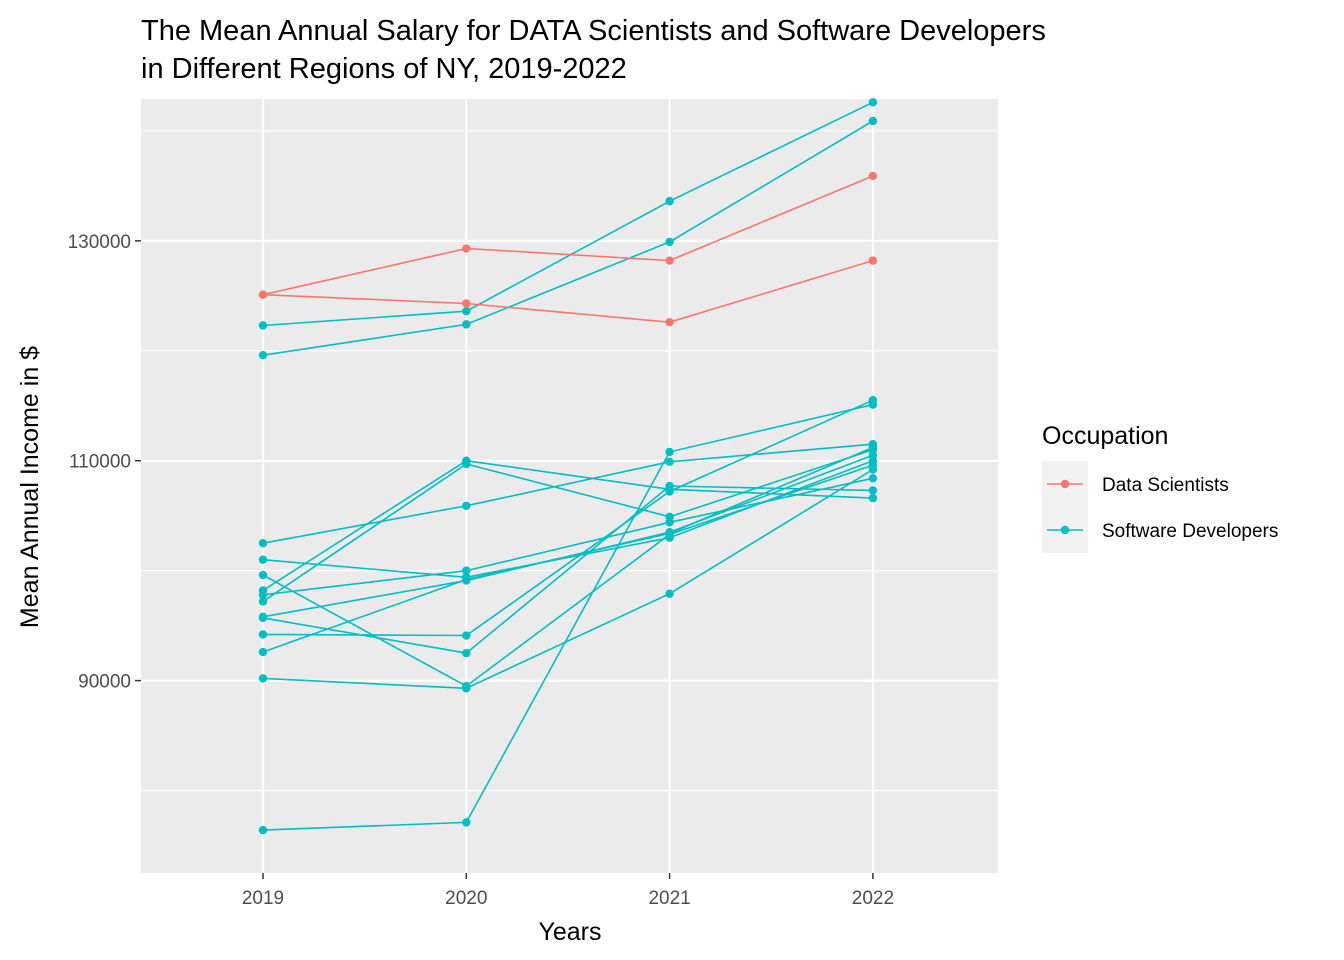  What do you see at coordinates (30, 487) in the screenshot?
I see `y-axis-title: Mean Annual Income in $` at bounding box center [30, 487].